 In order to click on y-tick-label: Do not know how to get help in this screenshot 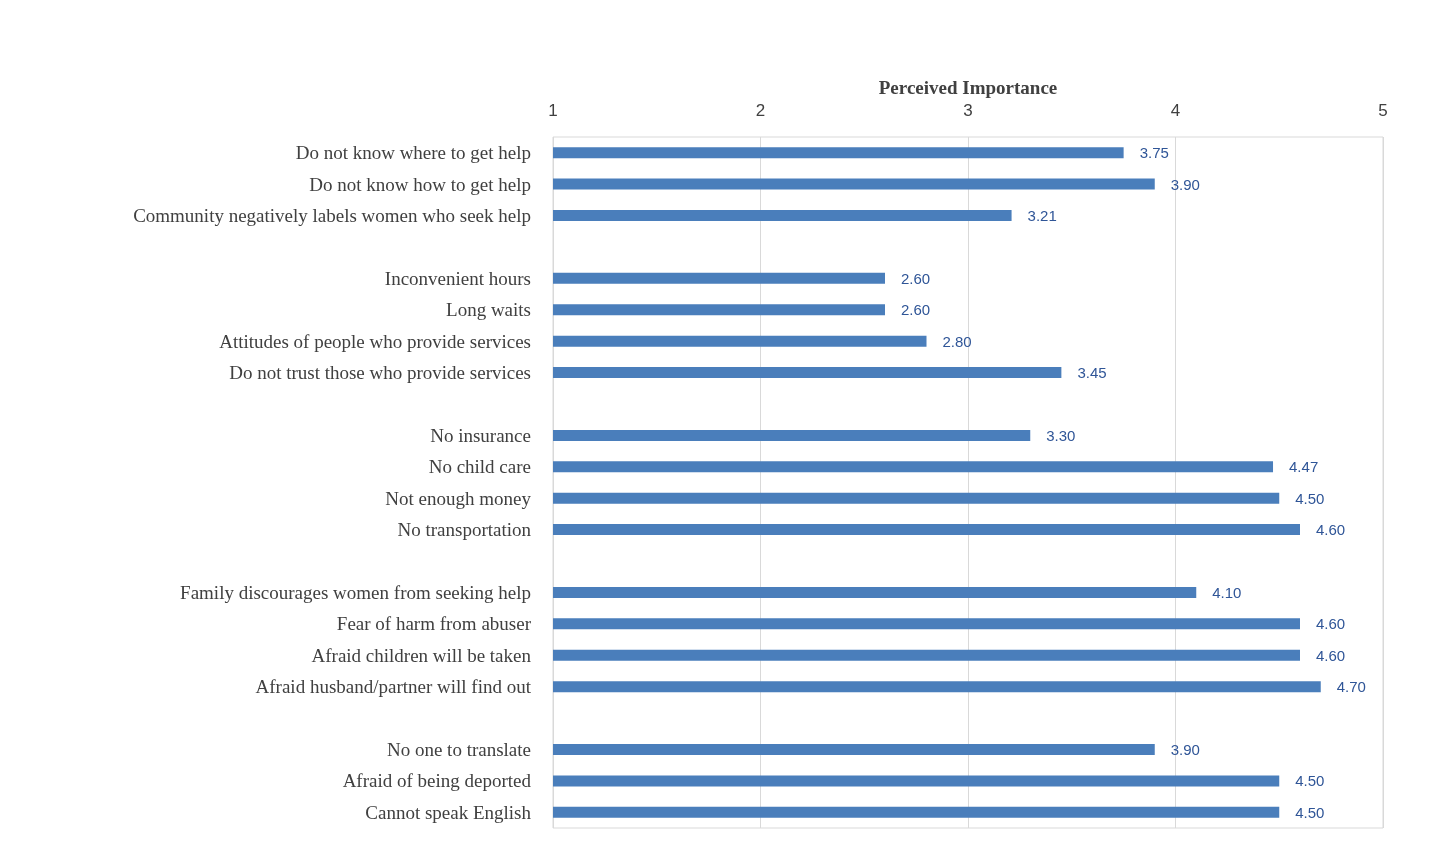, I will do `click(420, 184)`.